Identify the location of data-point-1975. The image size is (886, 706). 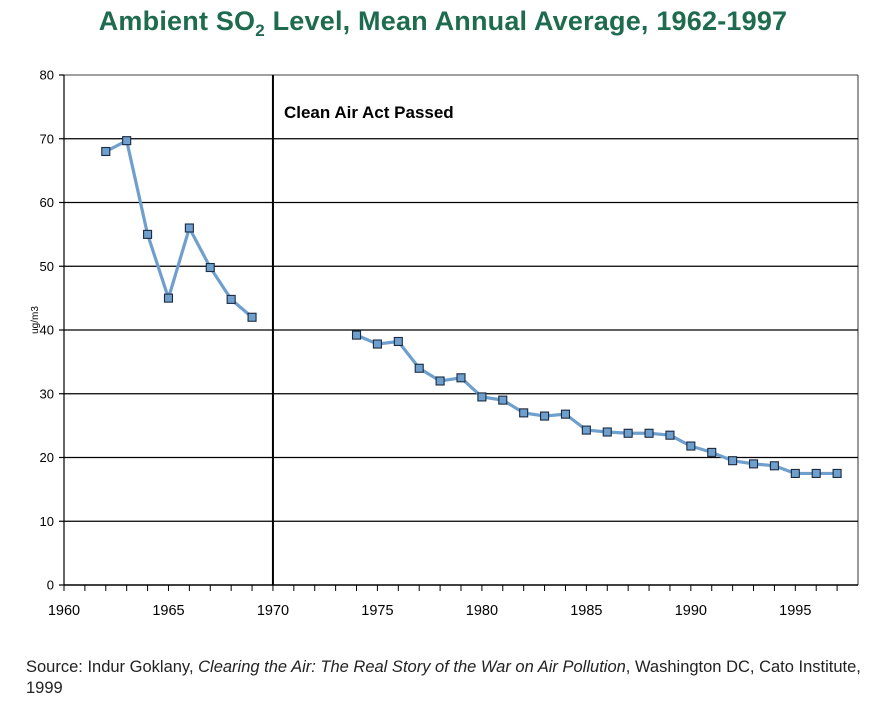
(377, 344).